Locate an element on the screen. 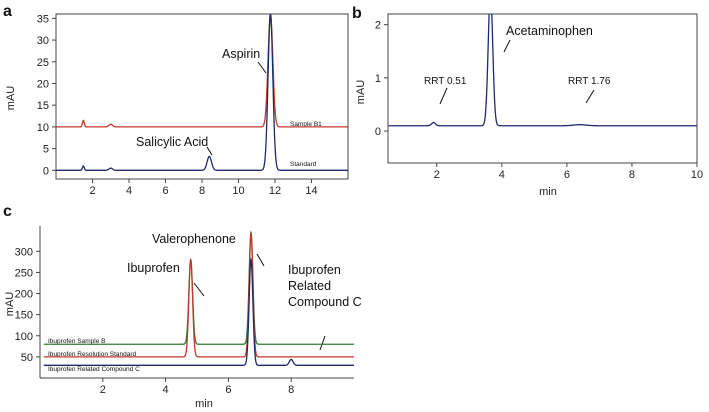  trace-a-sample-b1 is located at coordinates (202, 71).